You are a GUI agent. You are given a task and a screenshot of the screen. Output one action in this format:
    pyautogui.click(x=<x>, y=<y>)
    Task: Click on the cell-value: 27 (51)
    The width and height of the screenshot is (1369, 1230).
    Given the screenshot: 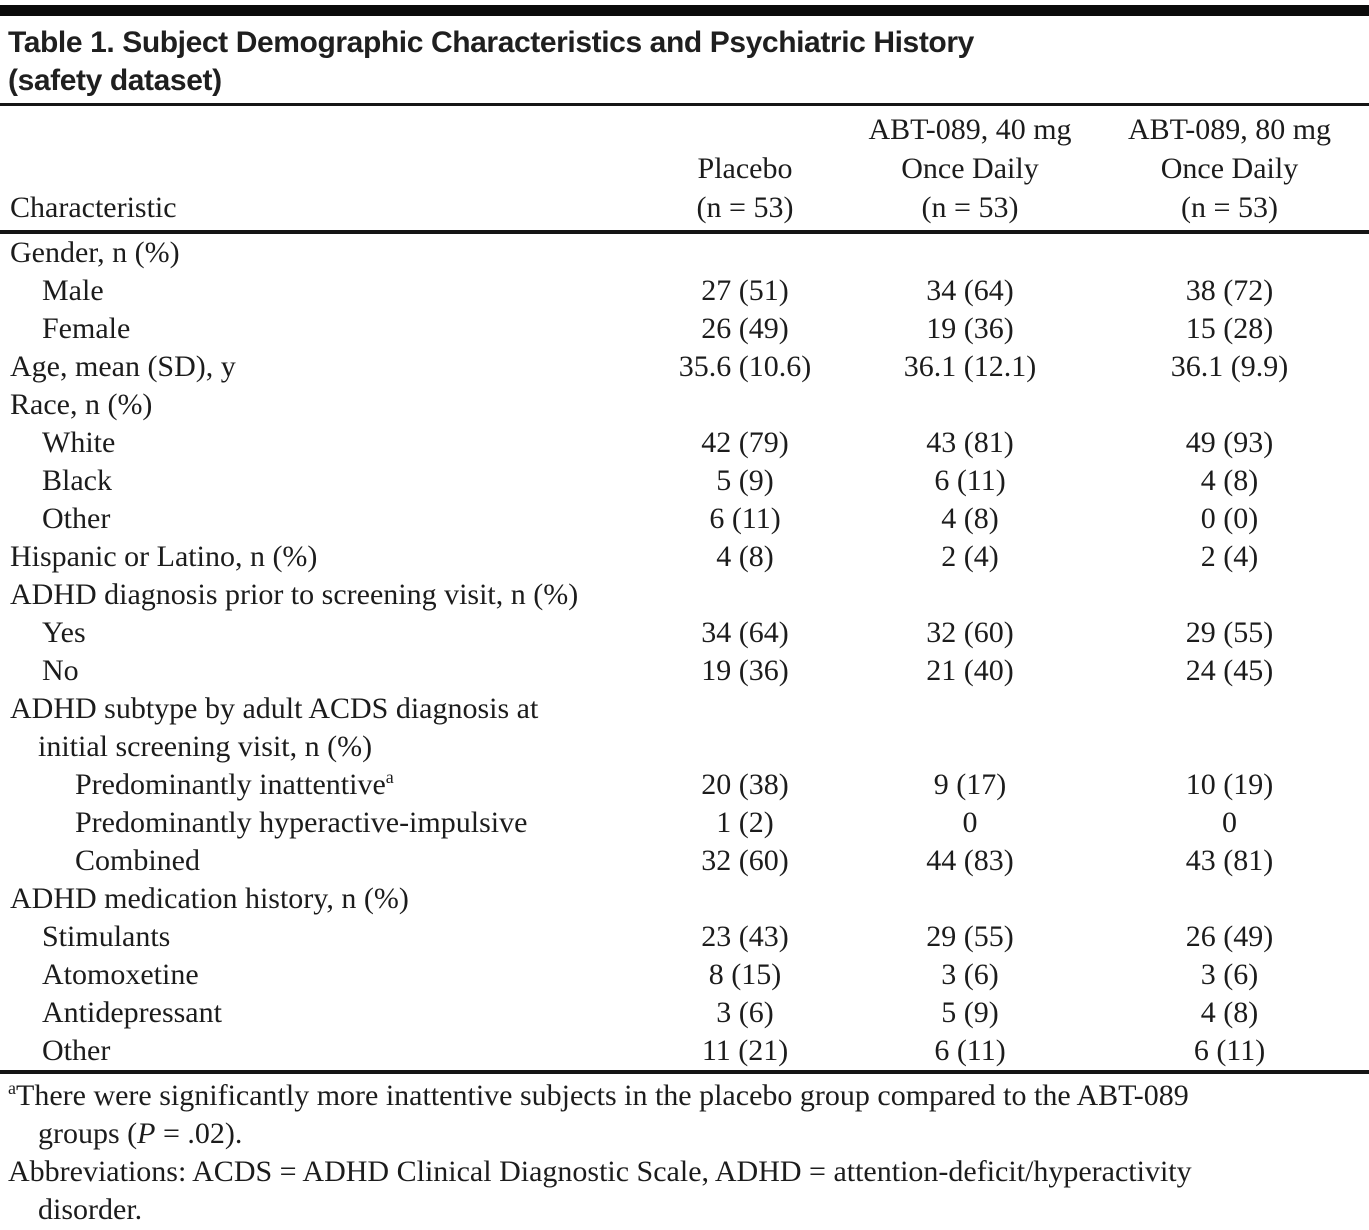 What is the action you would take?
    pyautogui.click(x=745, y=290)
    